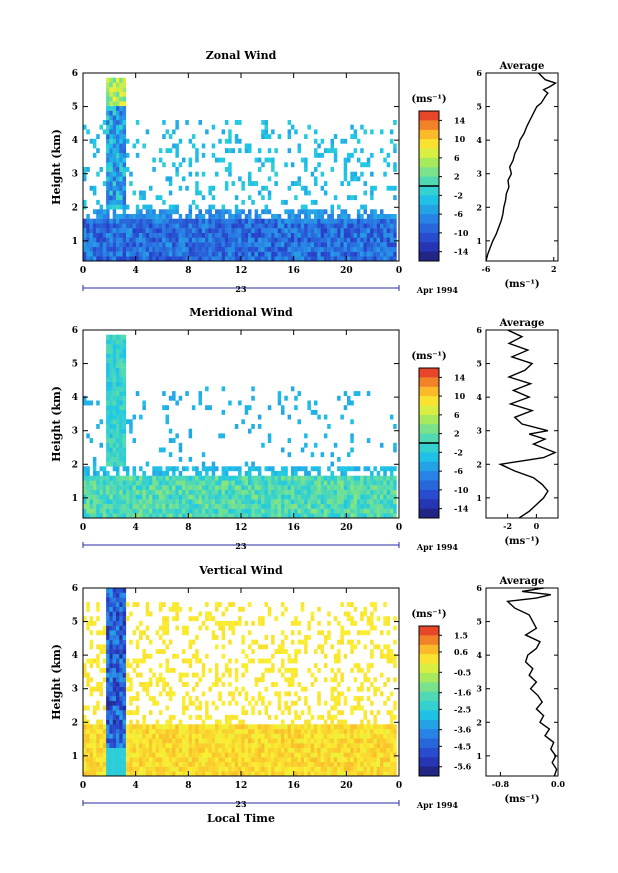 The height and width of the screenshot is (873, 618). What do you see at coordinates (346, 528) in the screenshot?
I see `x-tick-label: 20` at bounding box center [346, 528].